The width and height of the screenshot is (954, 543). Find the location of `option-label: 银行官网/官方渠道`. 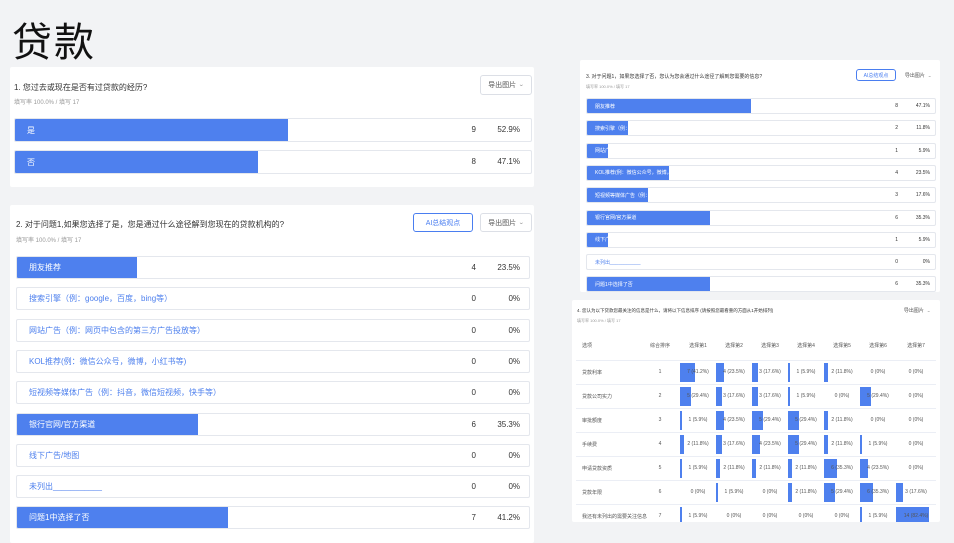

option-label: 银行官网/官方渠道 is located at coordinates (62, 424).